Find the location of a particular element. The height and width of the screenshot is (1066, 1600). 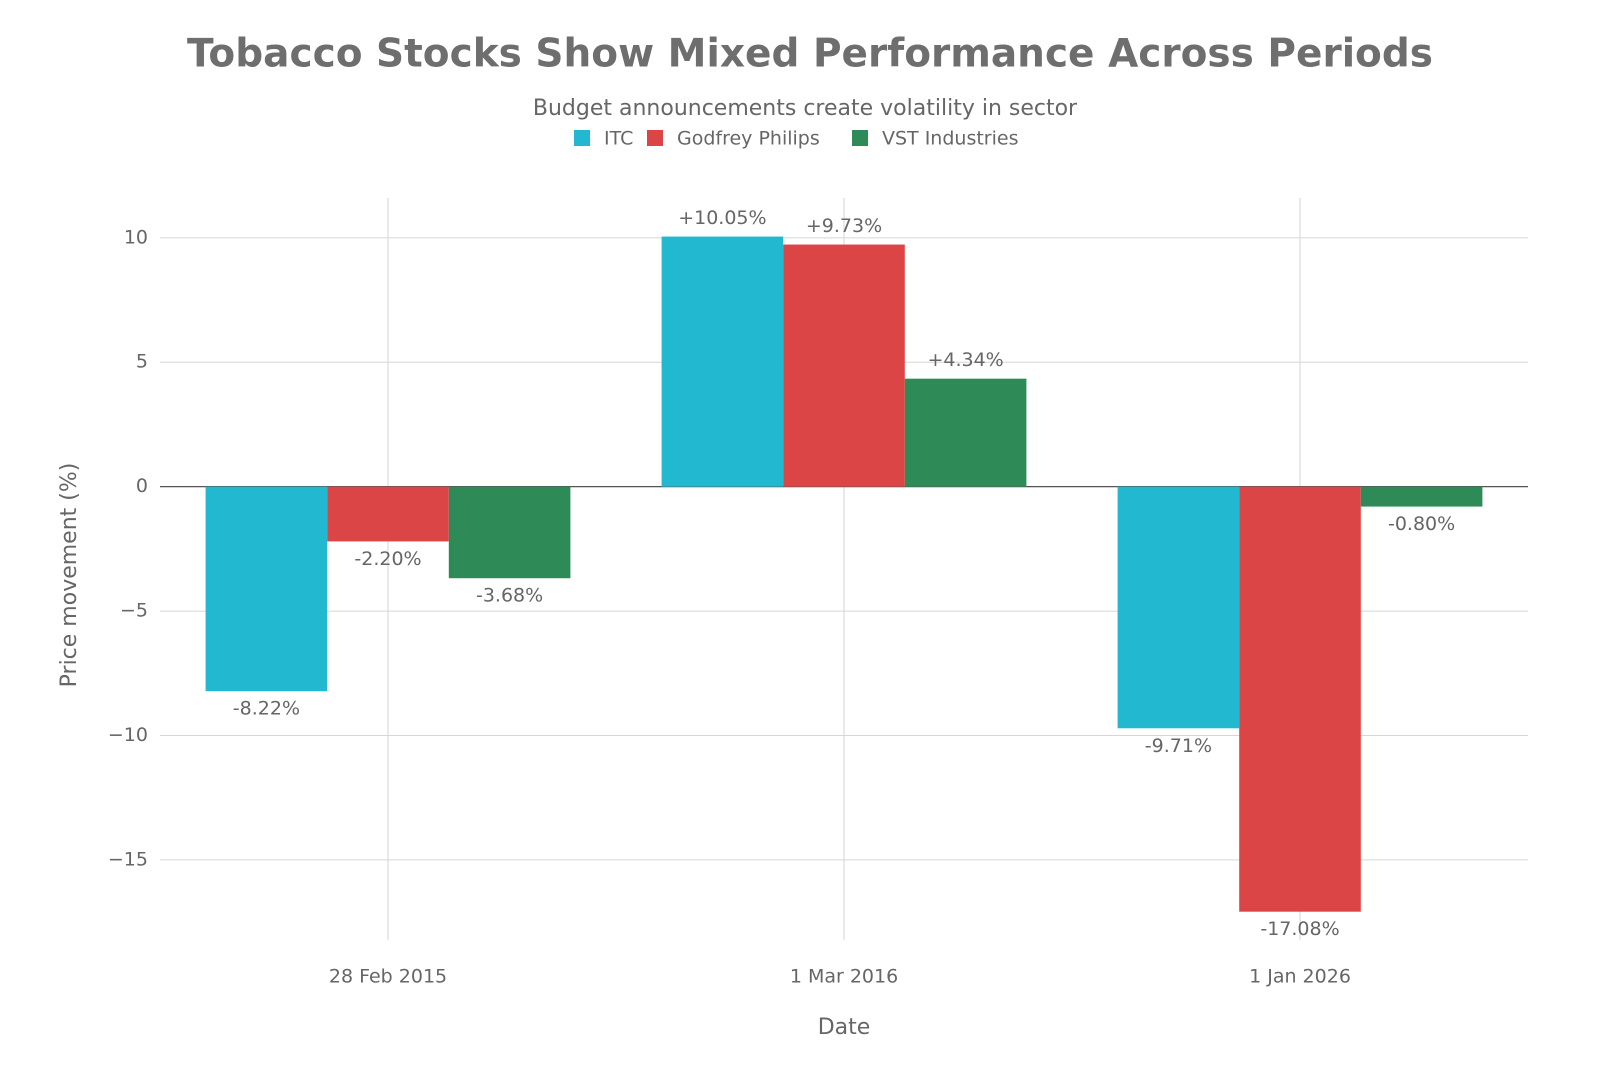

value-label: -8.22% is located at coordinates (266, 709).